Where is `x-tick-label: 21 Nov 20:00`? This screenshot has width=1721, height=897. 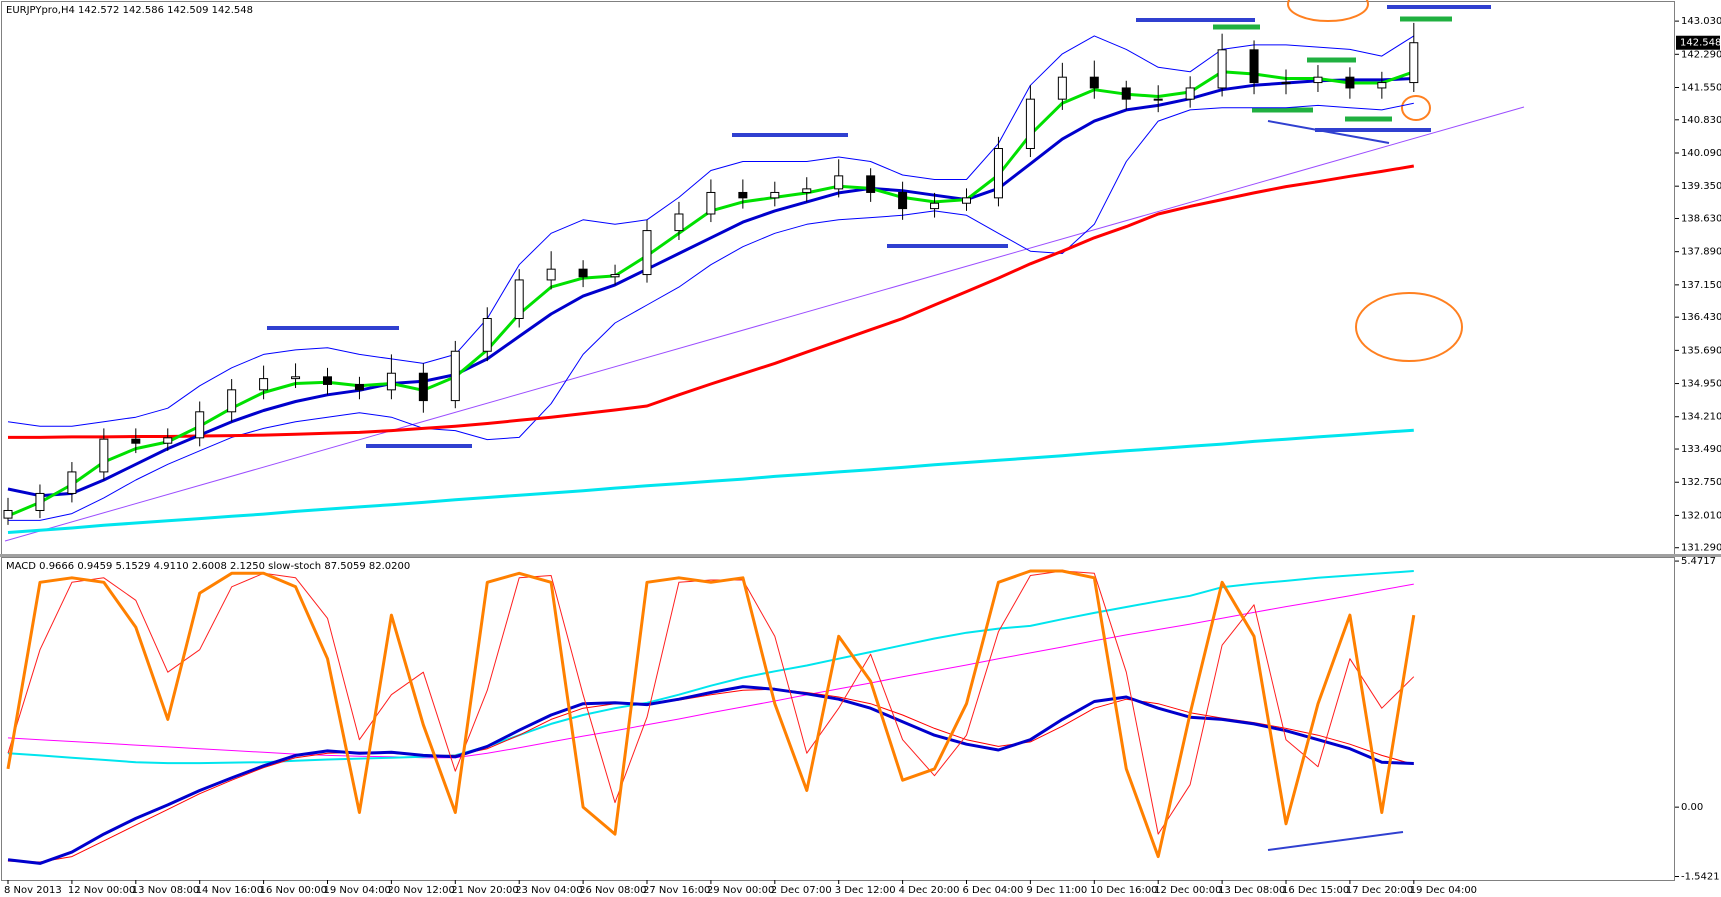
x-tick-label: 21 Nov 20:00 is located at coordinates (484, 890).